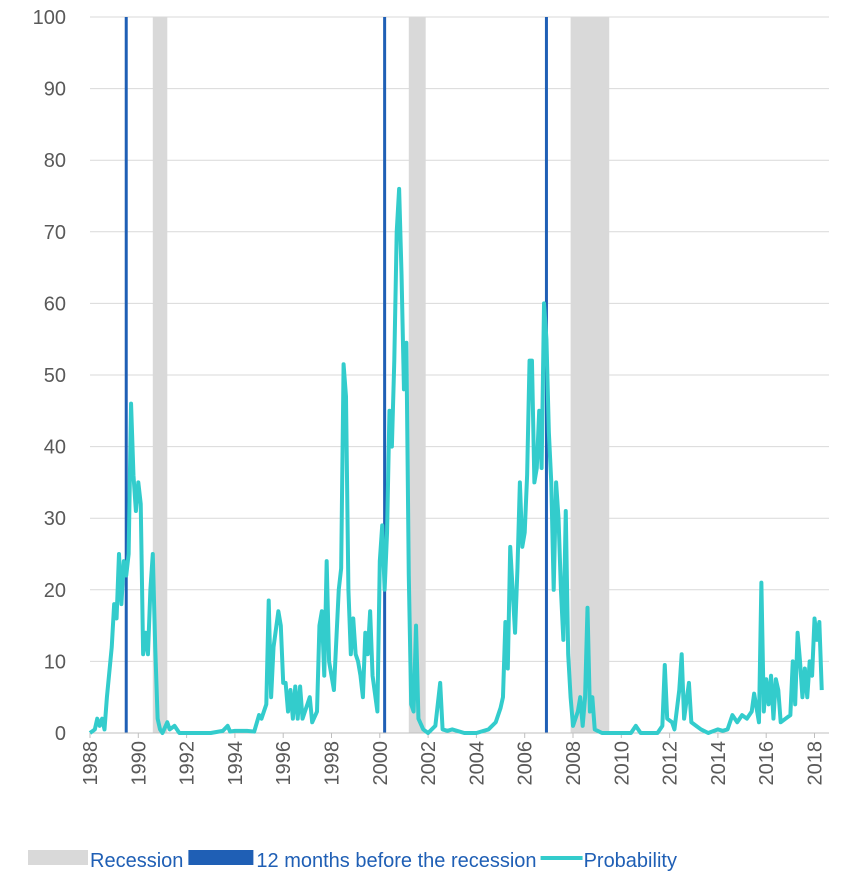  Describe the element at coordinates (55, 448) in the screenshot. I see `y-tick-label: 40` at that location.